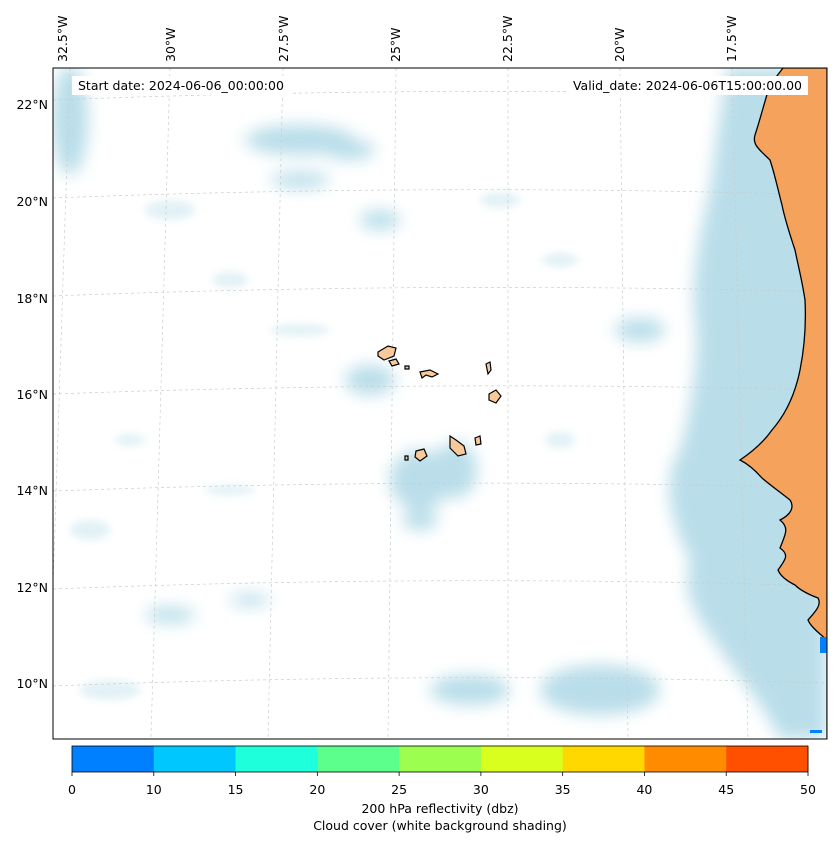 Image resolution: width=837 pixels, height=843 pixels. Describe the element at coordinates (170, 44) in the screenshot. I see `lon-label: 30°W` at that location.